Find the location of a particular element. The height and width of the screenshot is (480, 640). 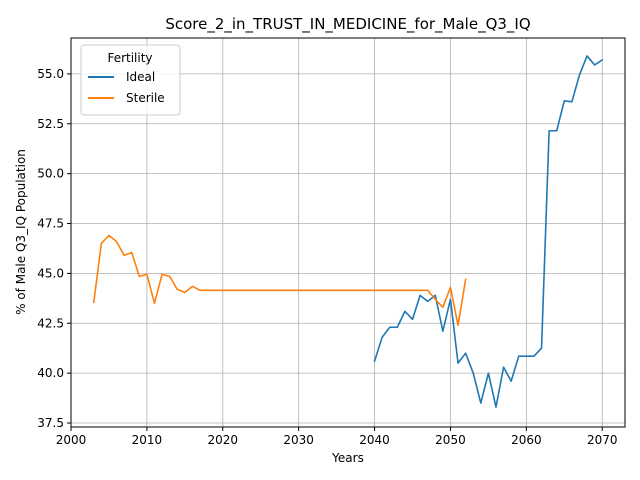

x-axis-ticks: 2000 2010 2020 2030 2040 2050 2060 2070 is located at coordinates (337, 437).